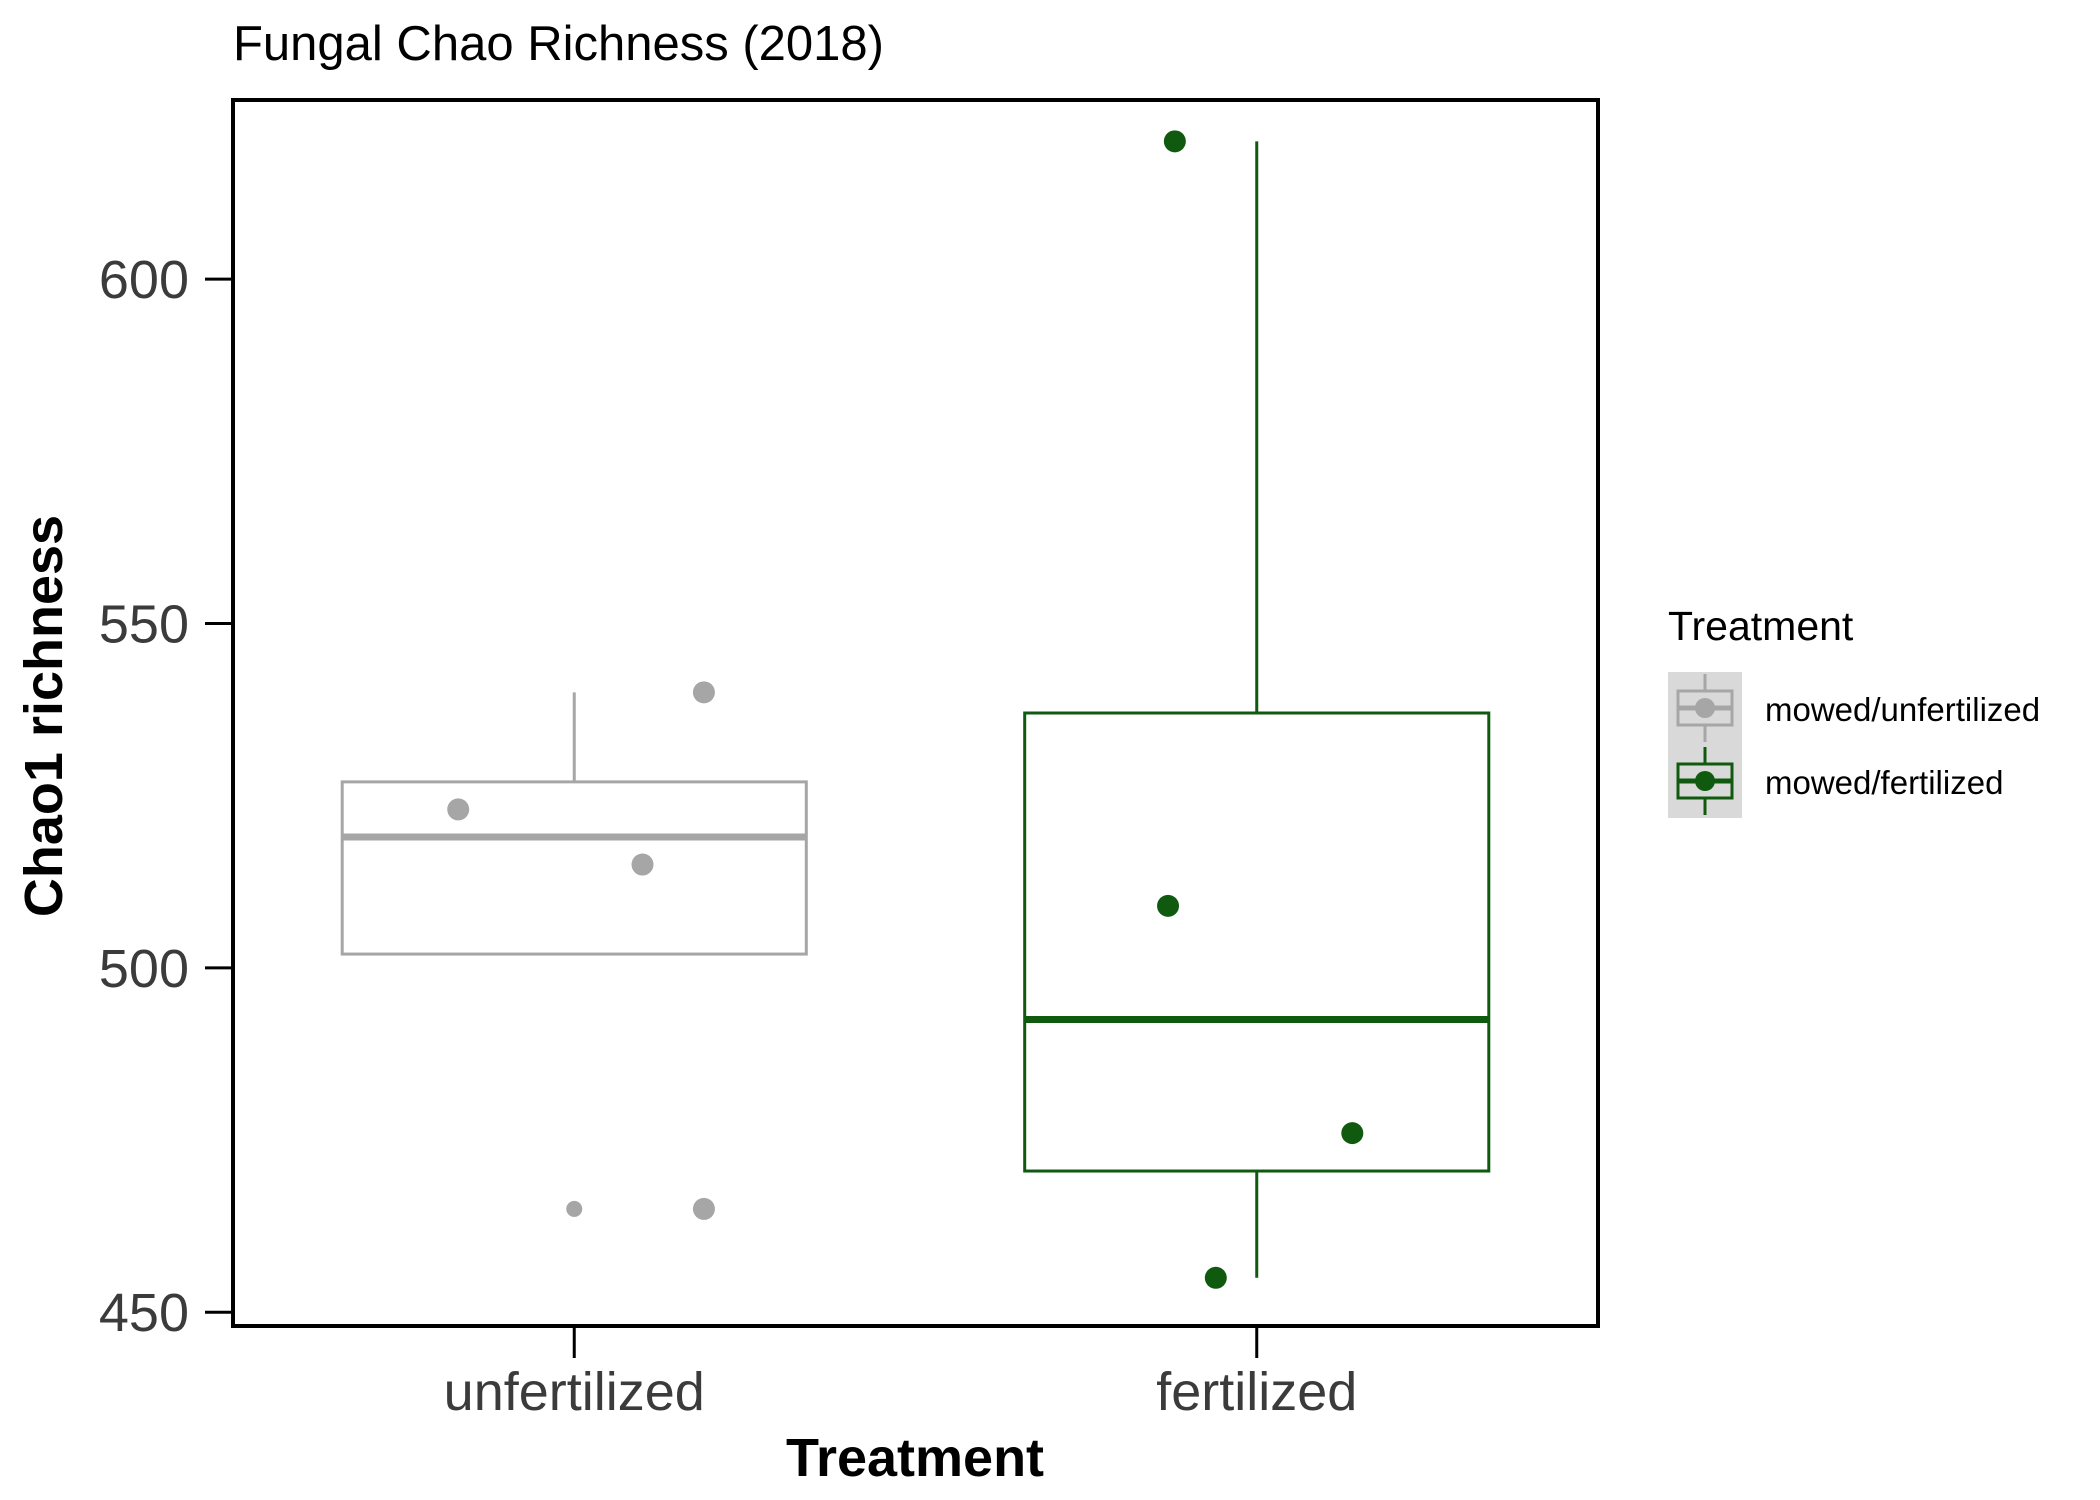 The image size is (2100, 1500). I want to click on y-tick-label-600: 600, so click(144, 280).